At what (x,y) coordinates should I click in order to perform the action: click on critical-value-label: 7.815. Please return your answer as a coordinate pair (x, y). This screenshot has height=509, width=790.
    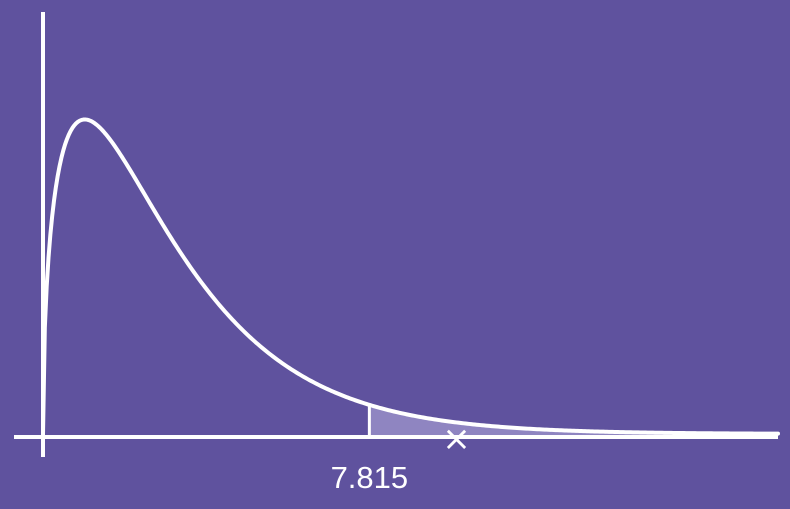
    Looking at the image, I should click on (370, 477).